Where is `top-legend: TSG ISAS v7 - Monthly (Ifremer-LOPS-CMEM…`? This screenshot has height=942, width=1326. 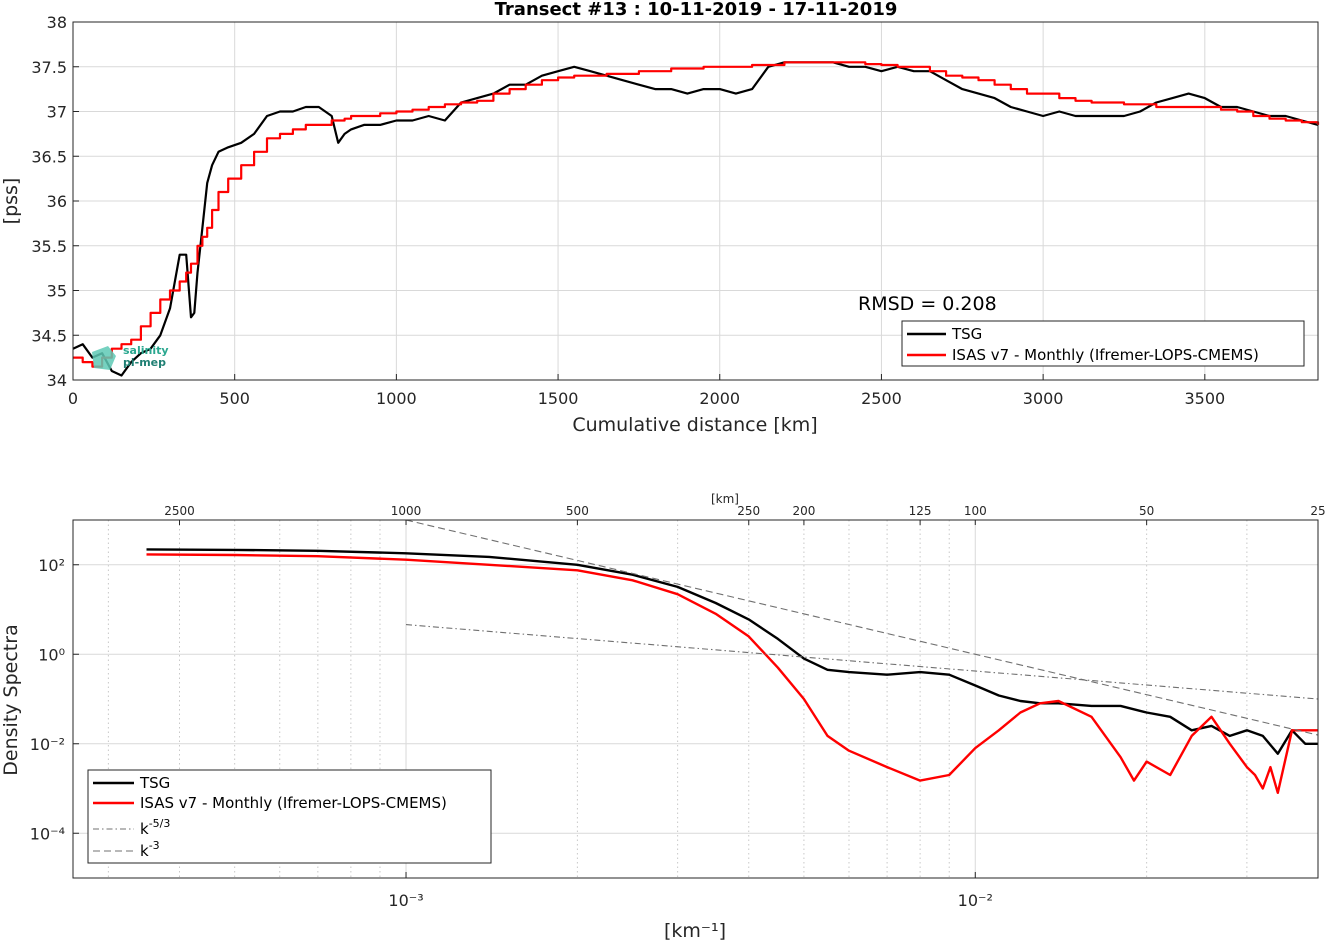
top-legend: TSG ISAS v7 - Monthly (Ifremer-LOPS-CMEM… is located at coordinates (1103, 343).